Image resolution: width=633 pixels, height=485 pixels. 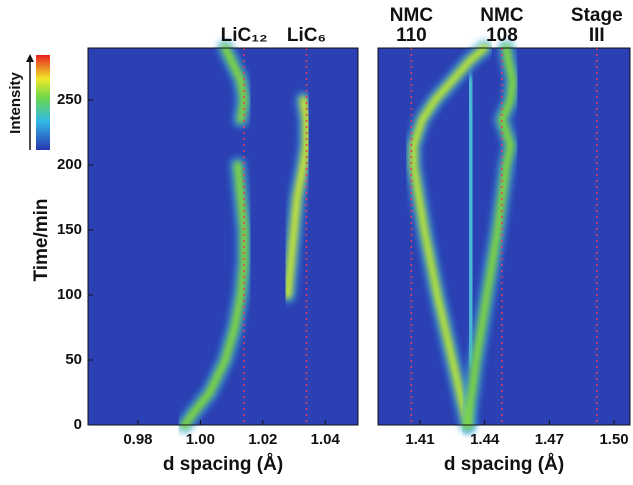 I want to click on x-tick-label: 1.41, so click(x=419, y=439).